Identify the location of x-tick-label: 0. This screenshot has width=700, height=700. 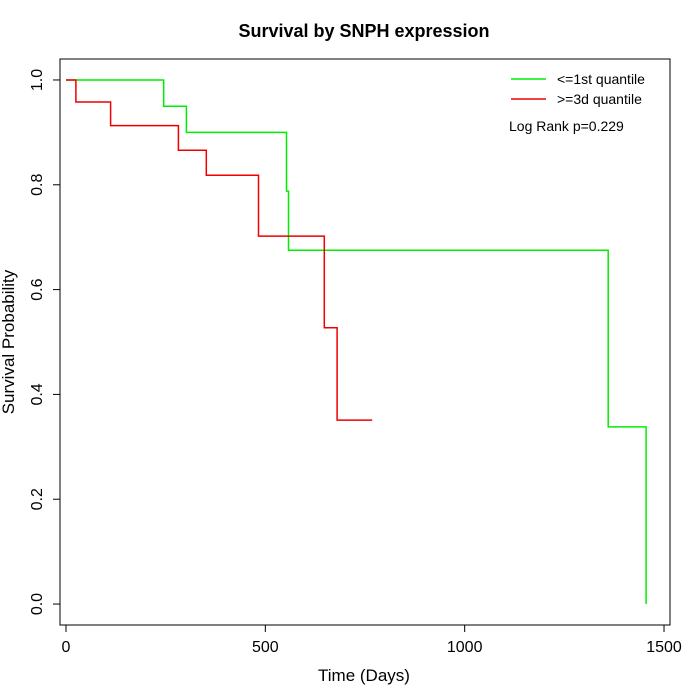
(66, 647).